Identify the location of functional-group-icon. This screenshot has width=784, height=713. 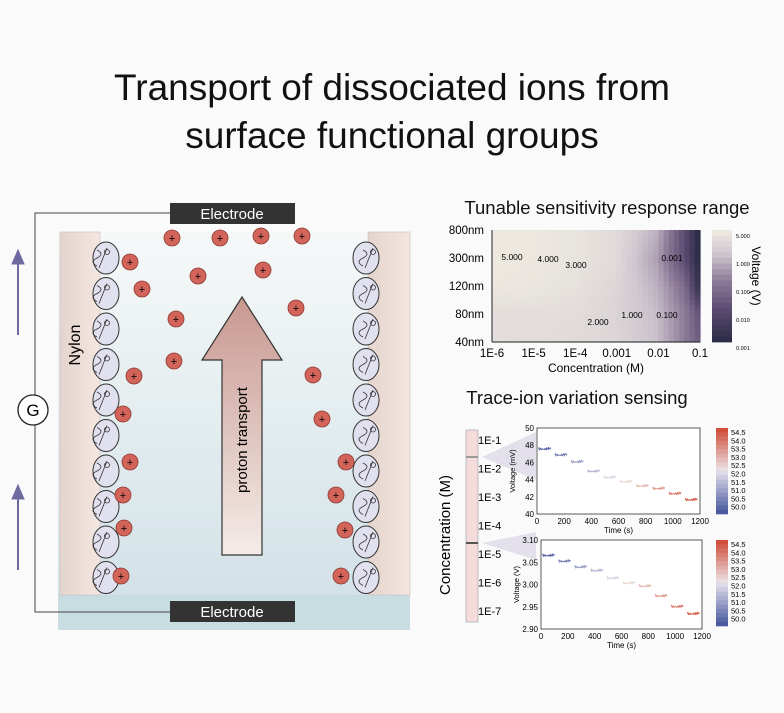
(366, 329).